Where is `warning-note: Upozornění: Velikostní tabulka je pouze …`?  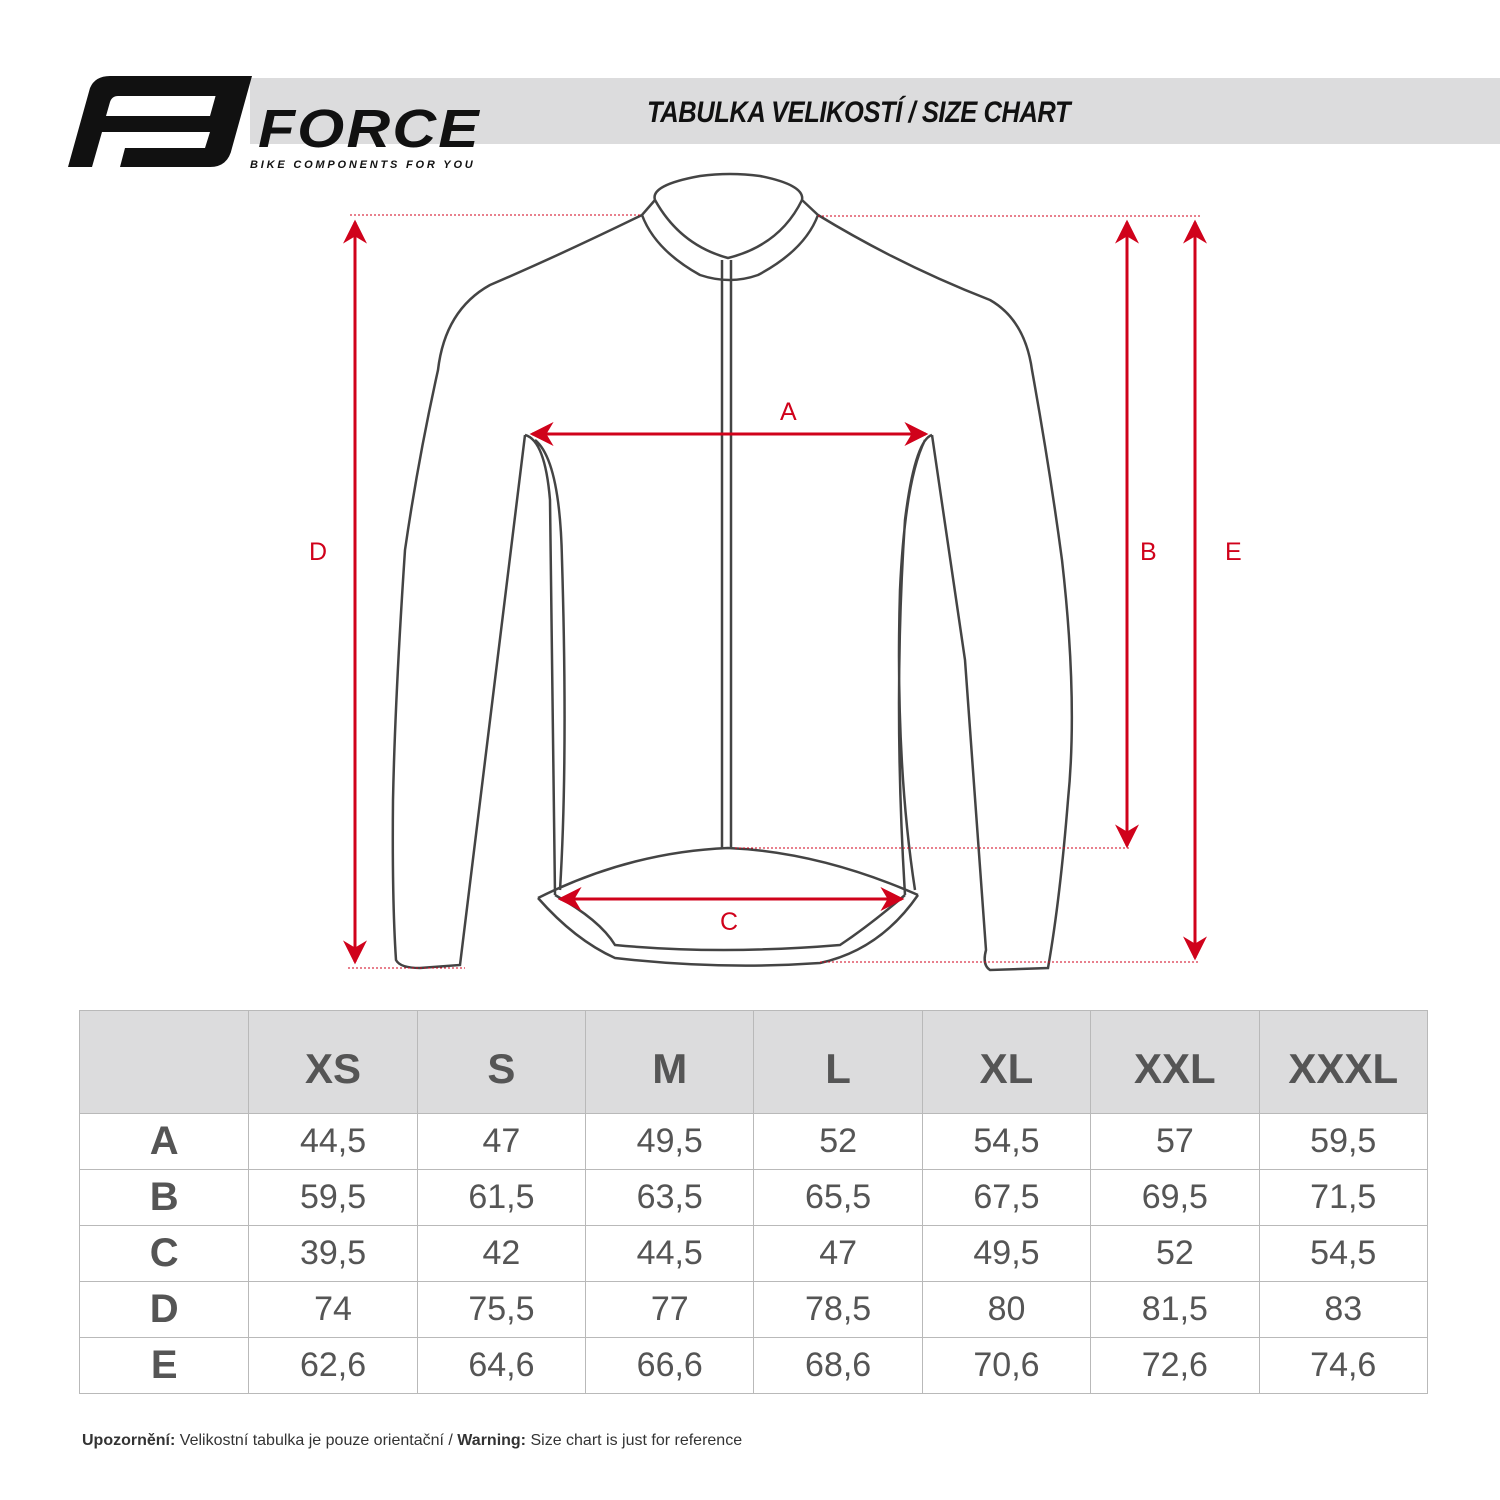
warning-note: Upozornění: Velikostní tabulka je pouze … is located at coordinates (412, 1441).